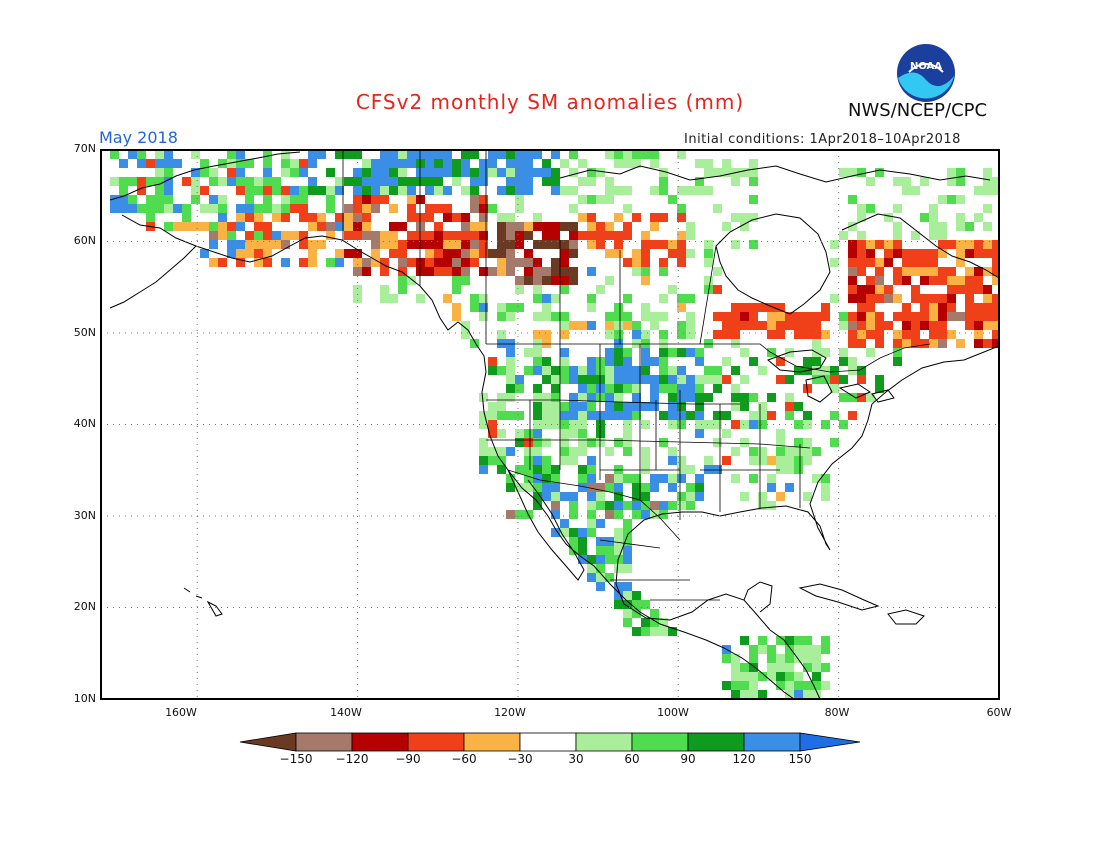 Image resolution: width=1100 pixels, height=850 pixels. What do you see at coordinates (795, 664) in the screenshot?
I see `central-america` at bounding box center [795, 664].